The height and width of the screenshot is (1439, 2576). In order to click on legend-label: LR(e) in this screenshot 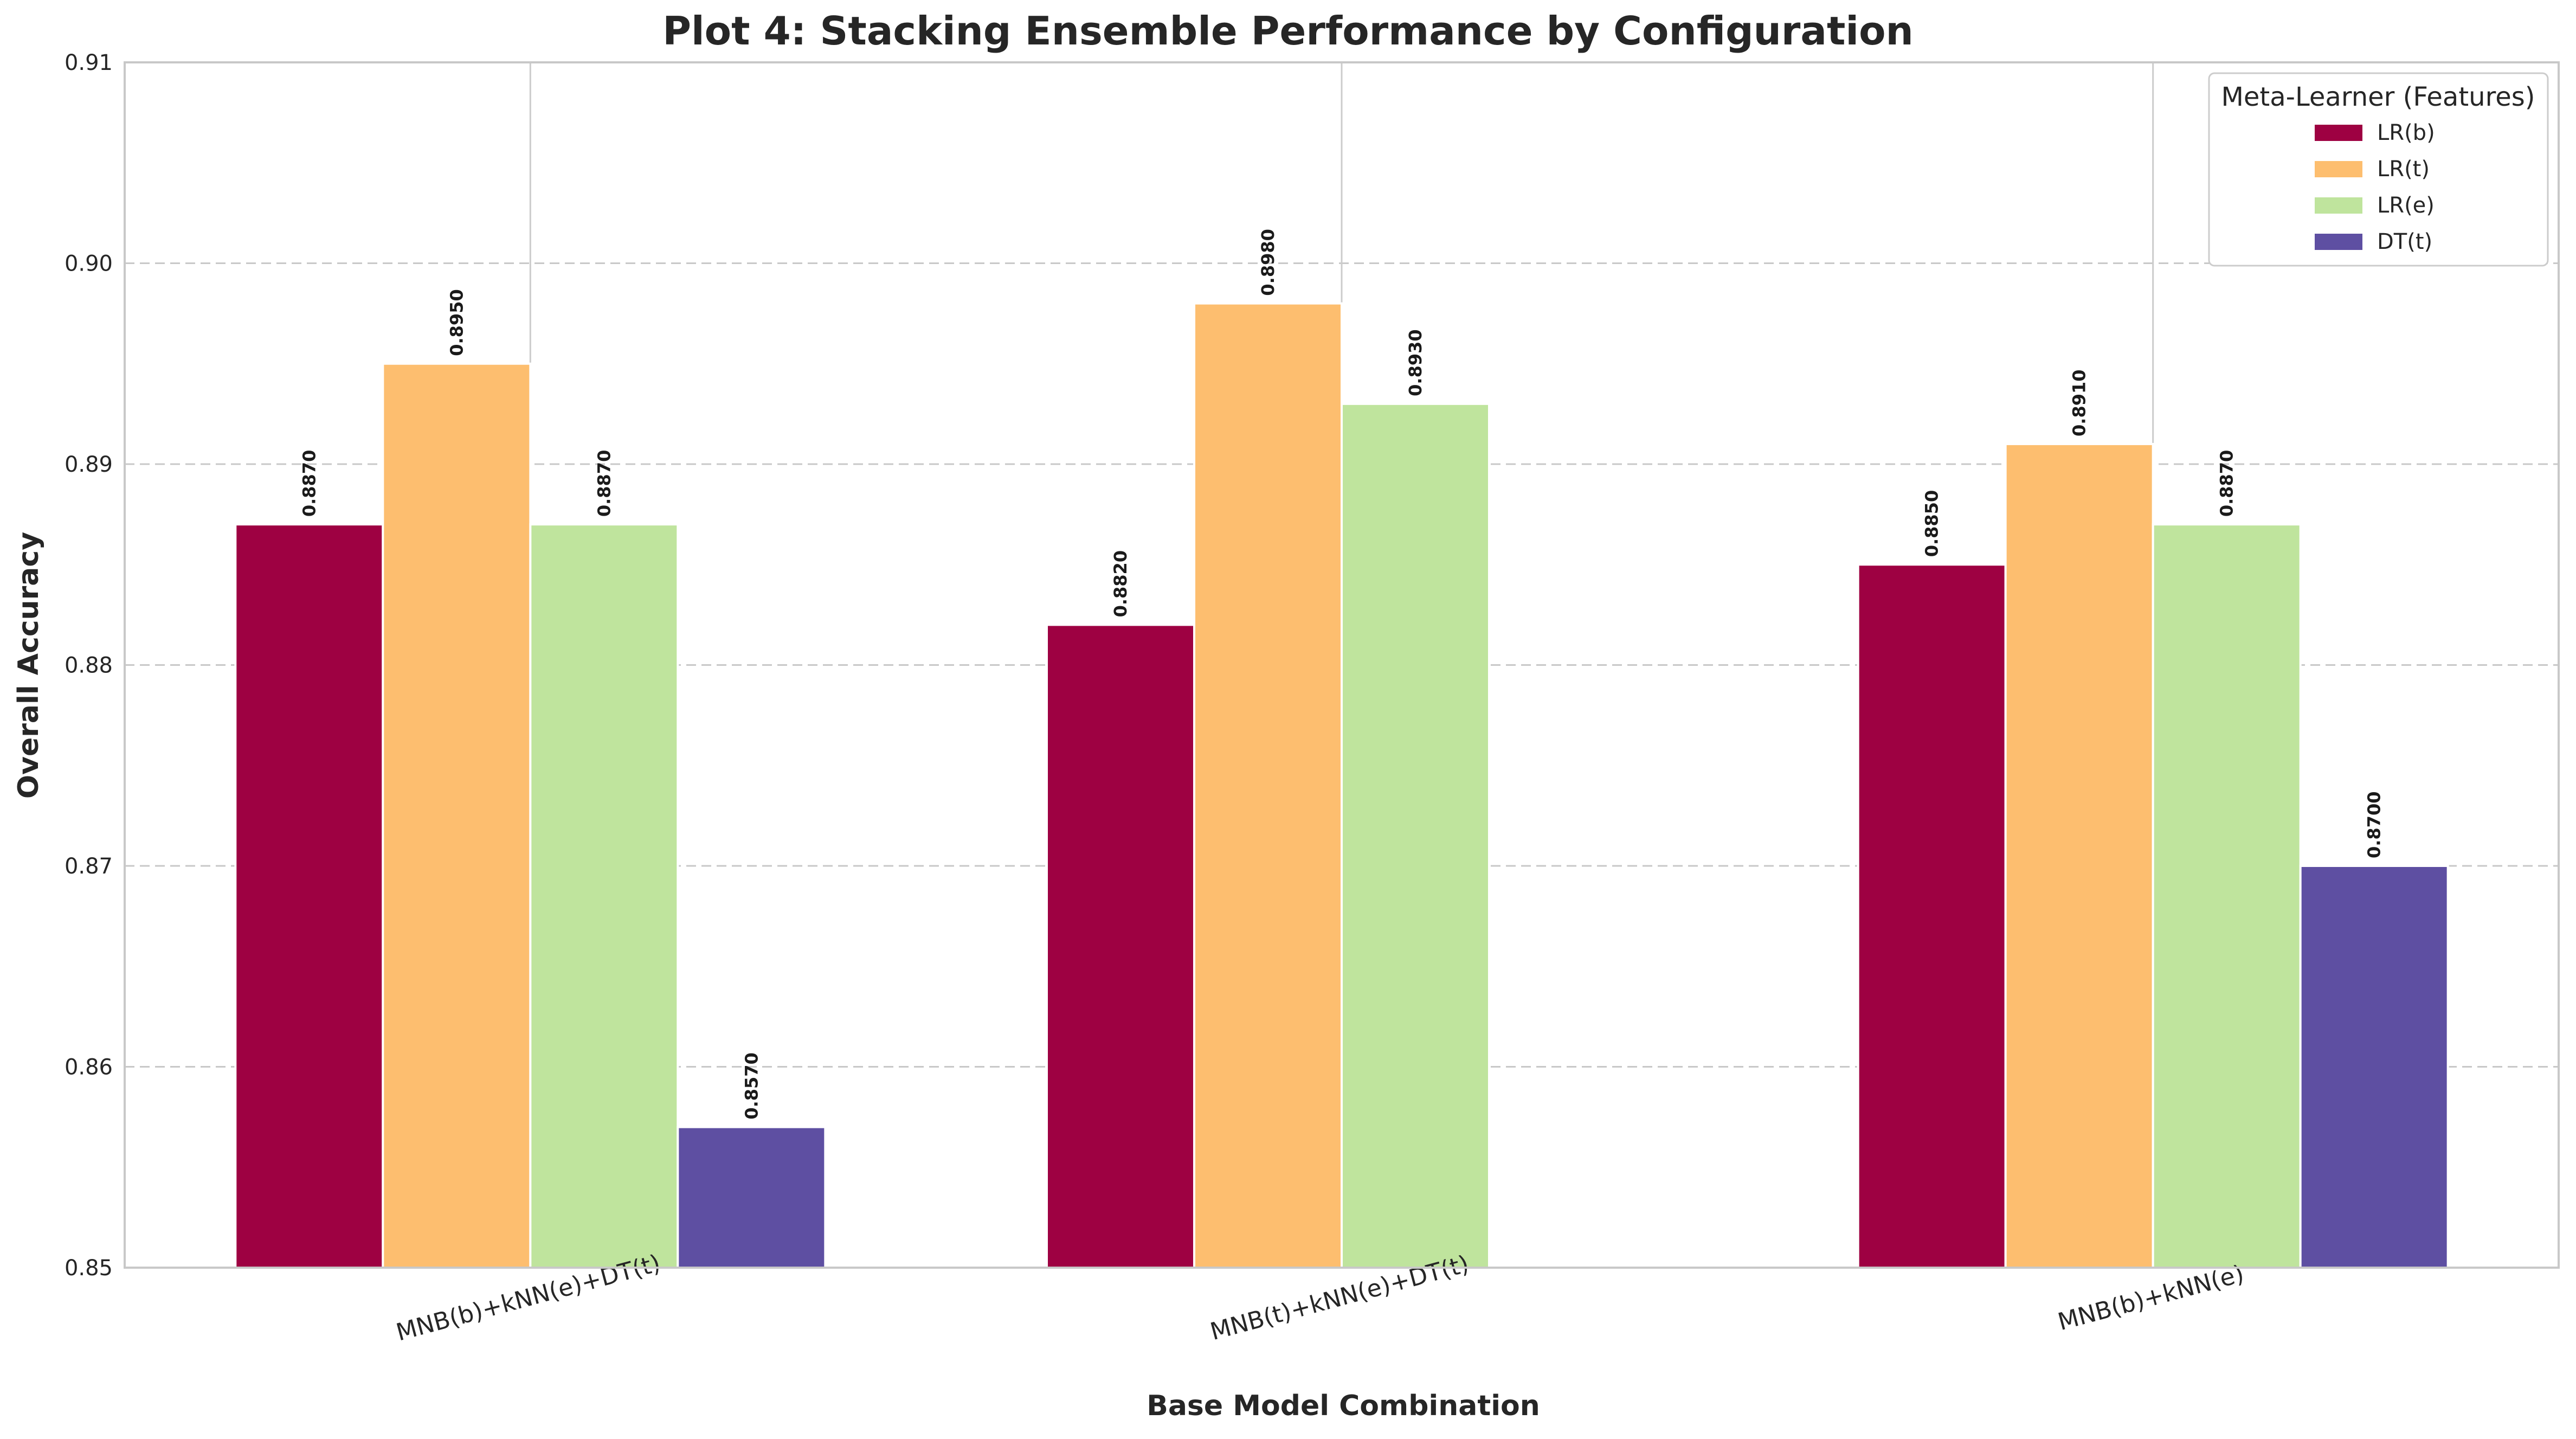, I will do `click(2406, 206)`.